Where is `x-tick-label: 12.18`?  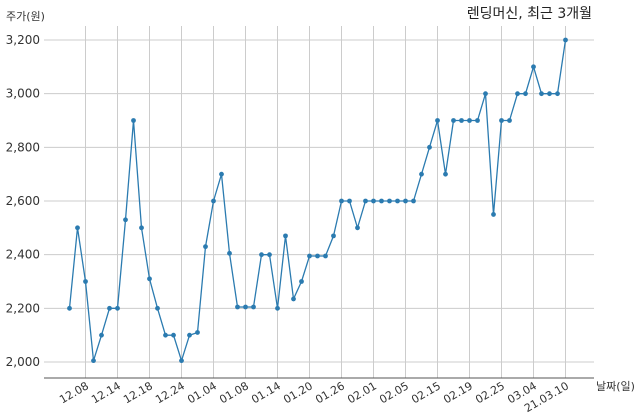
x-tick-label: 12.18 is located at coordinates (138, 392).